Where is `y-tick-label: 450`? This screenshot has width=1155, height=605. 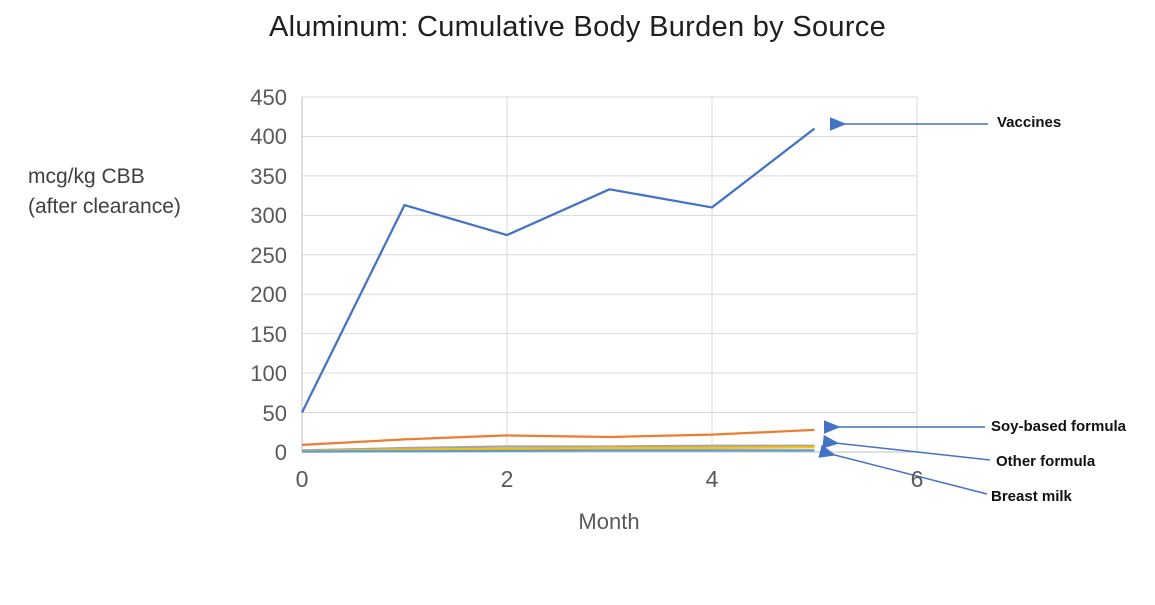
y-tick-label: 450 is located at coordinates (268, 97).